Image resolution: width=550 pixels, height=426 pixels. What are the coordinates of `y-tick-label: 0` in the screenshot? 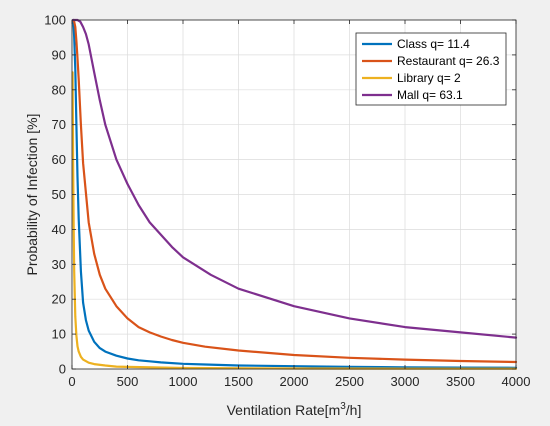 It's located at (62, 369).